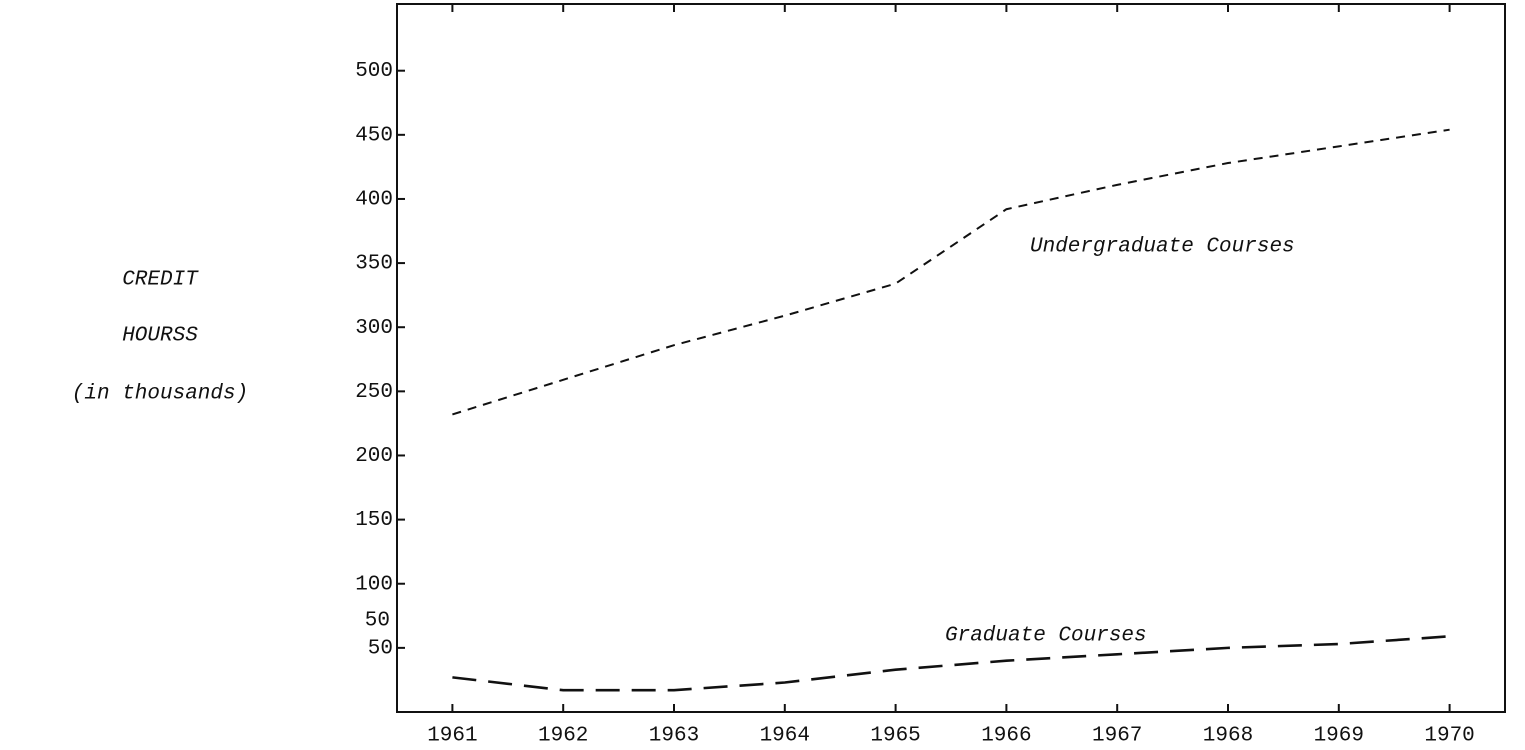 This screenshot has width=1525, height=750. I want to click on y-tick-label: 100, so click(374, 584).